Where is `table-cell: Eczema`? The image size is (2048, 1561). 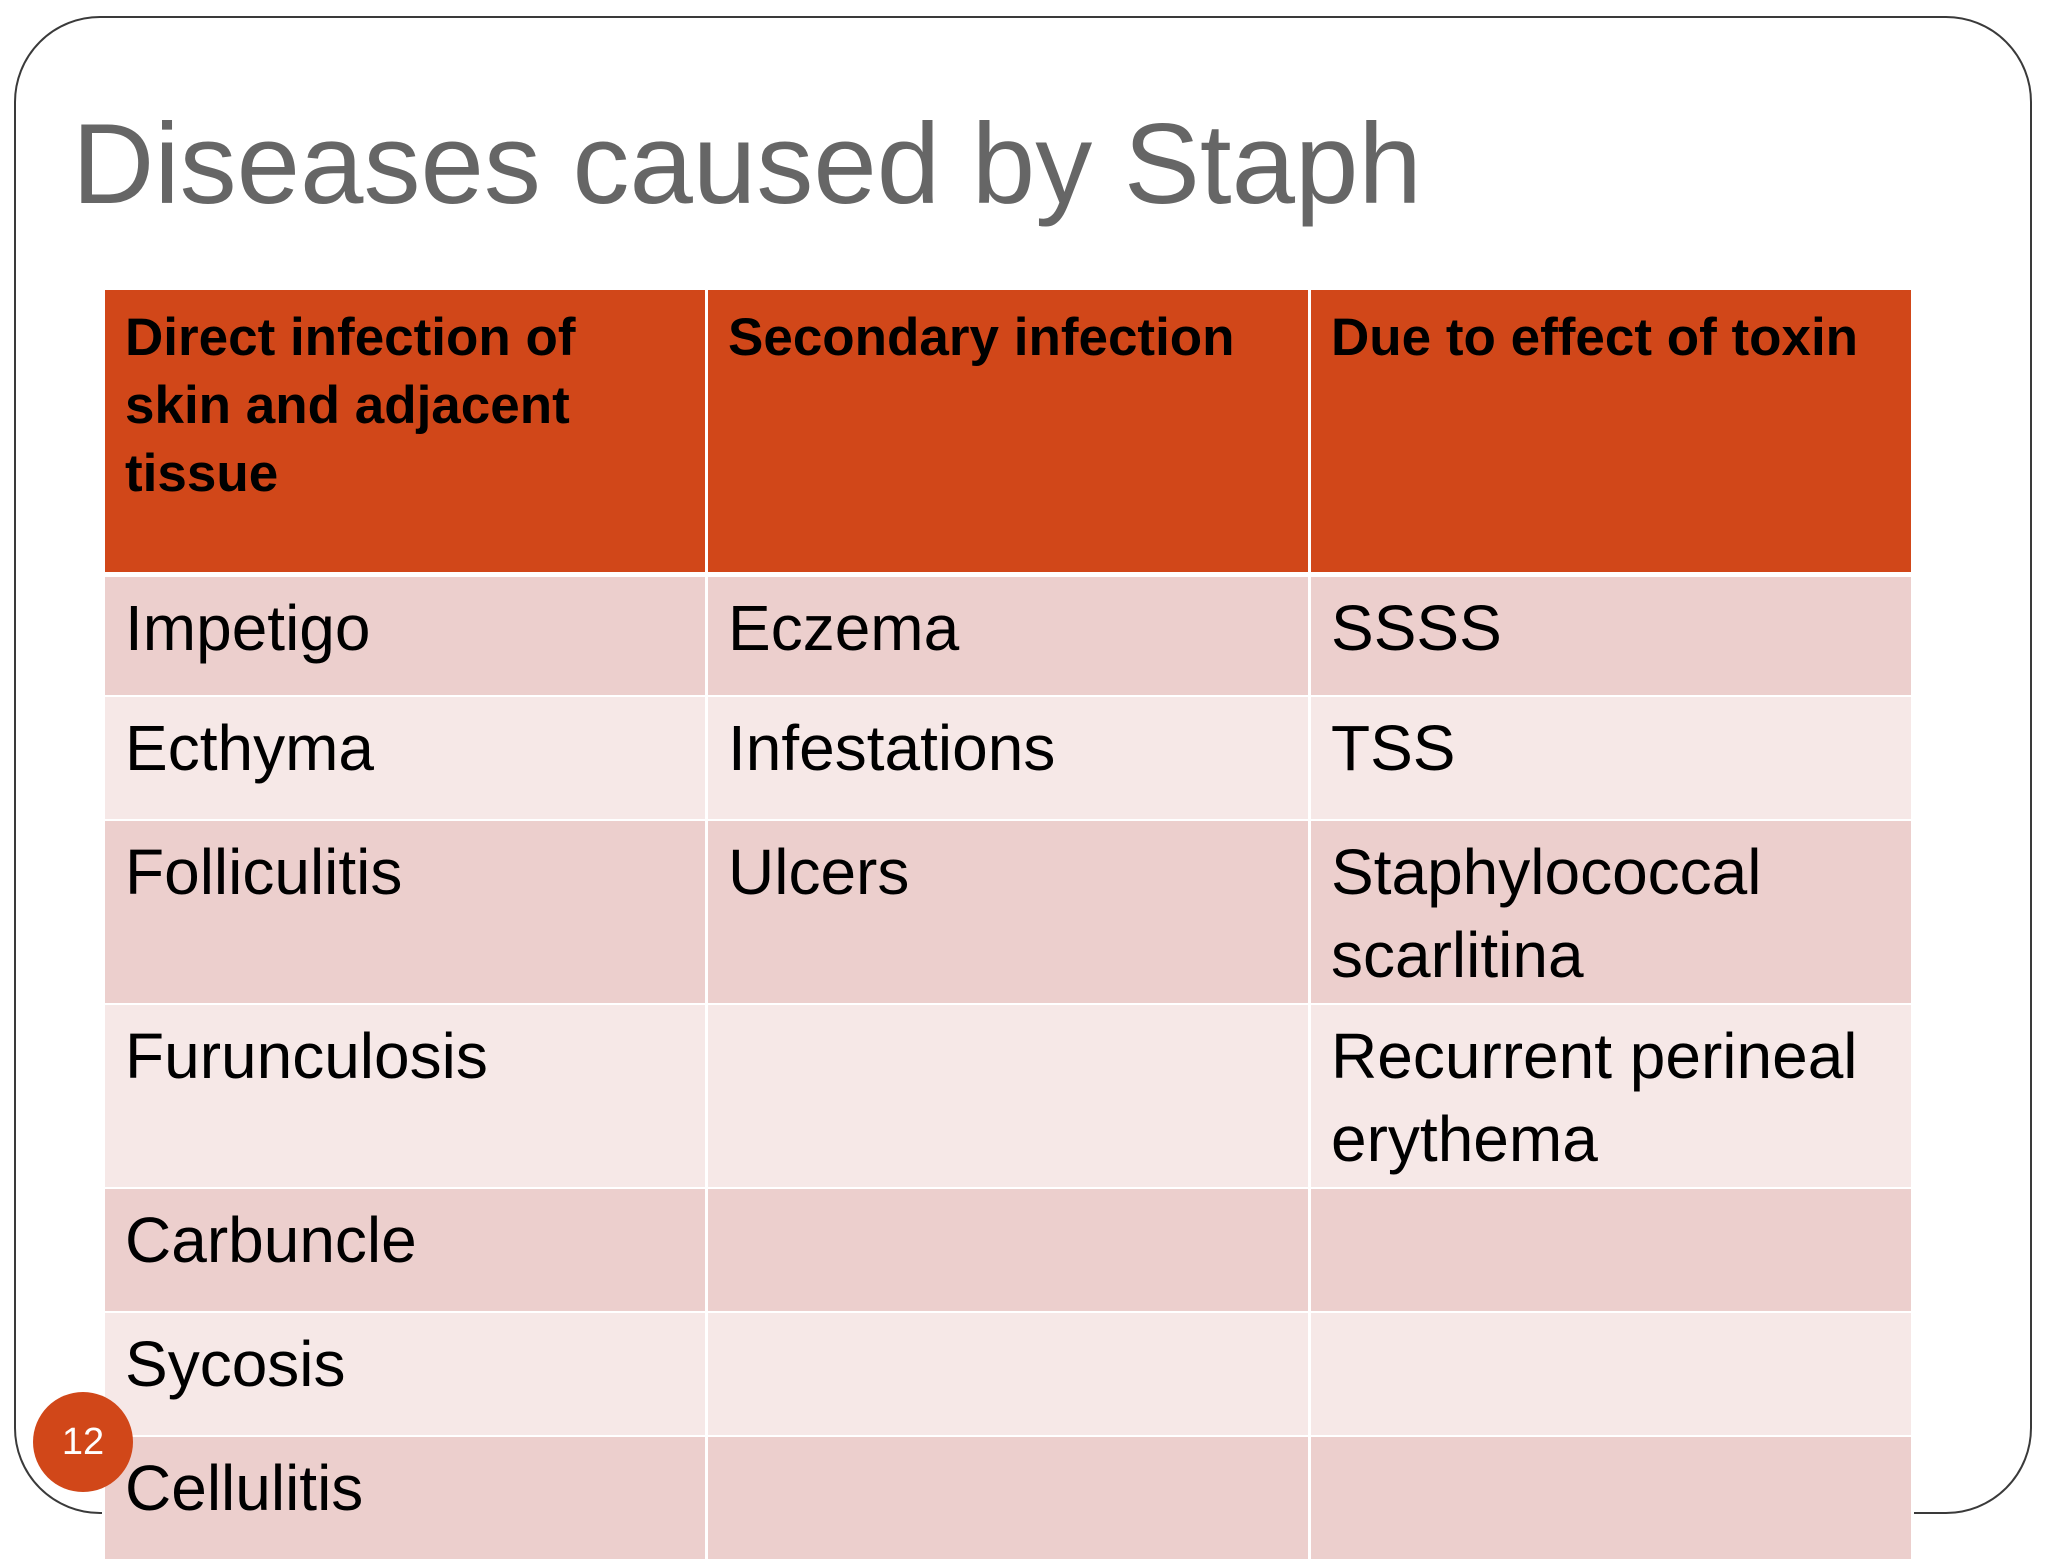
table-cell: Eczema is located at coordinates (1008, 635).